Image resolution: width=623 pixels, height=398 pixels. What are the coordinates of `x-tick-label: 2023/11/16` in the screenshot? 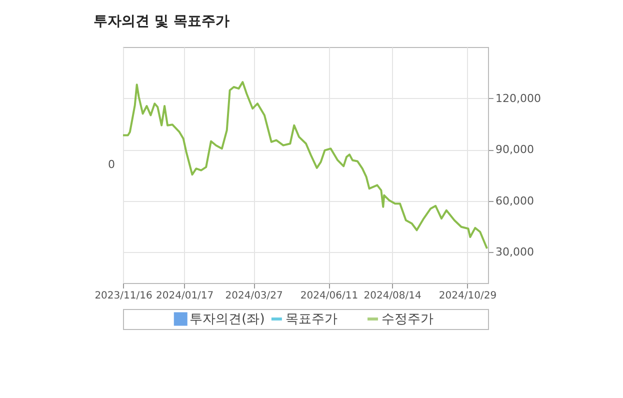 It's located at (123, 296).